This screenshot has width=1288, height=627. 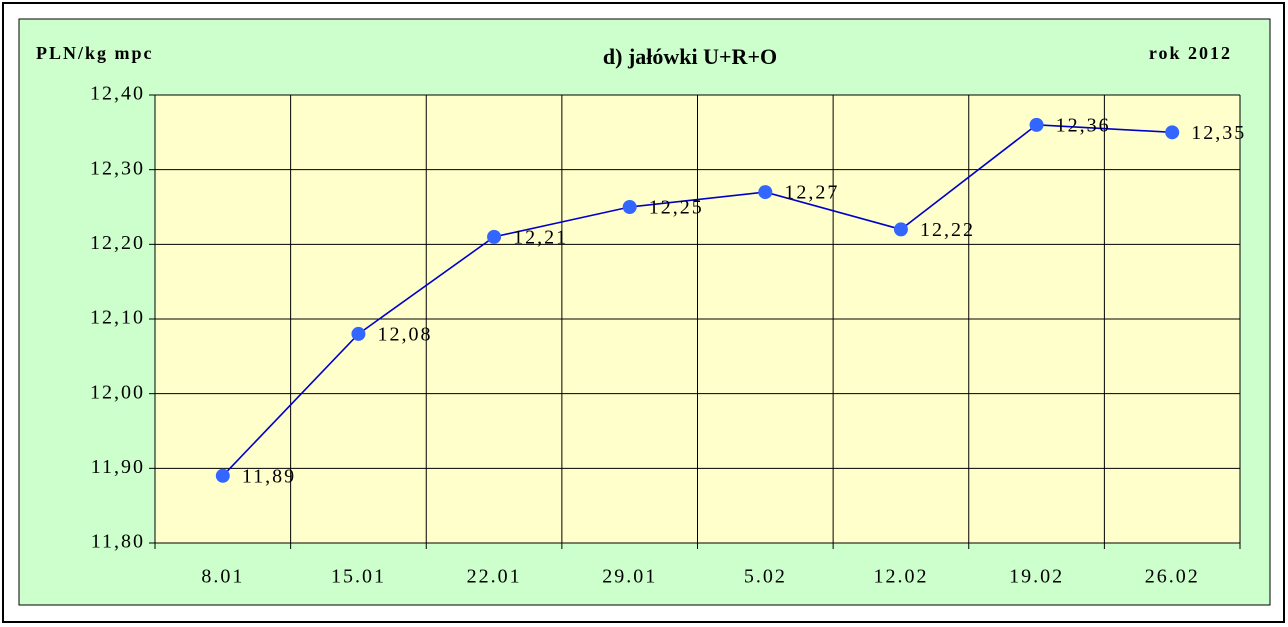 What do you see at coordinates (629, 577) in the screenshot?
I see `x-tick-label: 29.01` at bounding box center [629, 577].